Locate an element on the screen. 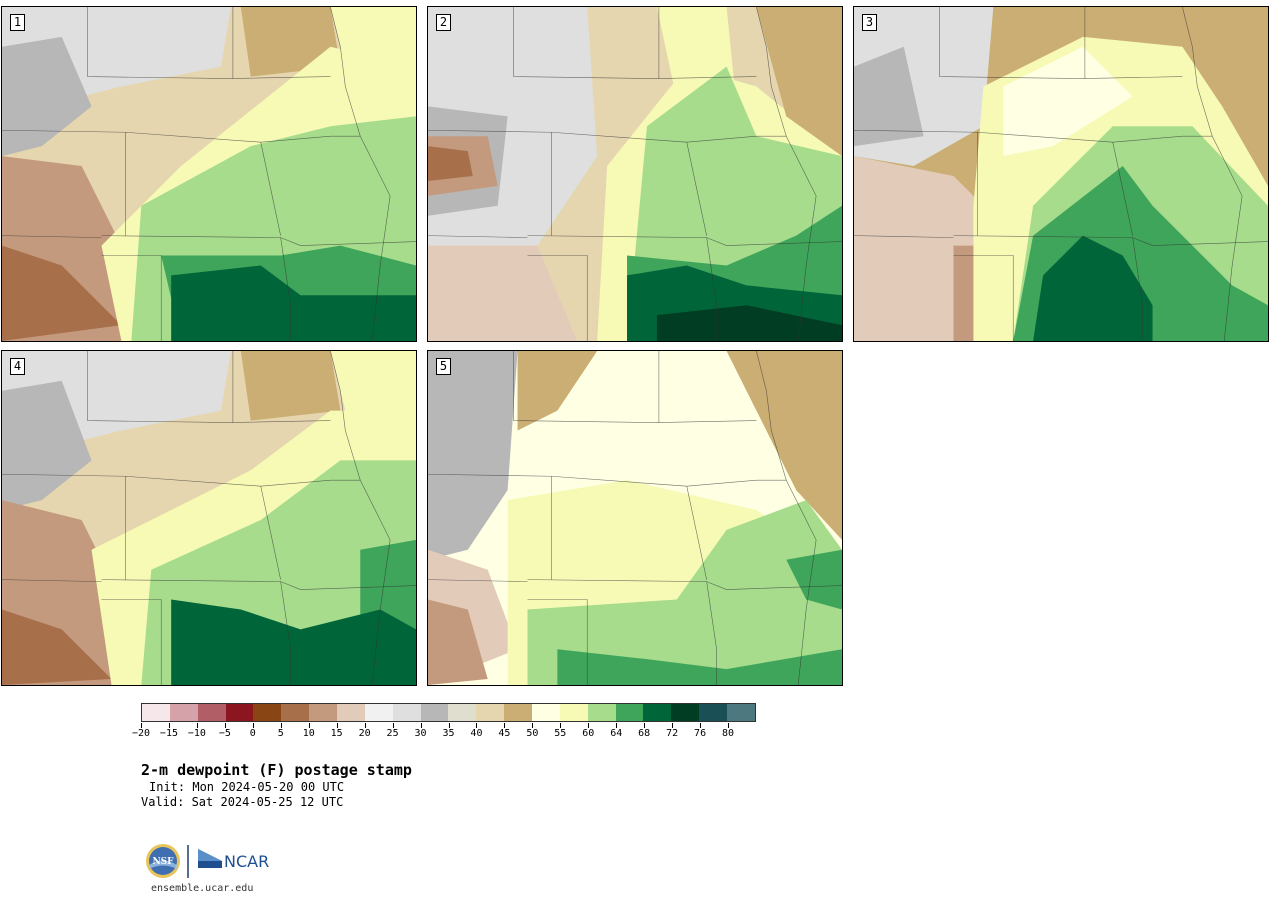 This screenshot has height=901, width=1280. svg-text: NCAR is located at coordinates (246, 861).